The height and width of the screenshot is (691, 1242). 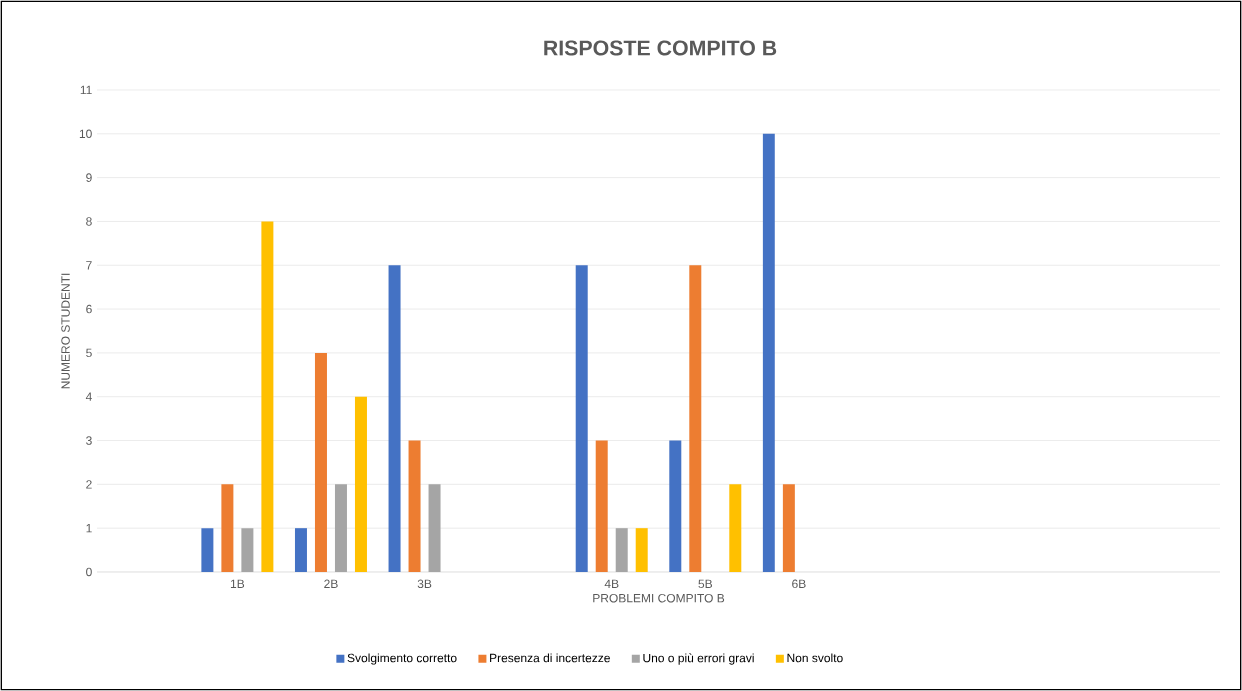 I want to click on y-tick-label: 5, so click(x=89, y=353).